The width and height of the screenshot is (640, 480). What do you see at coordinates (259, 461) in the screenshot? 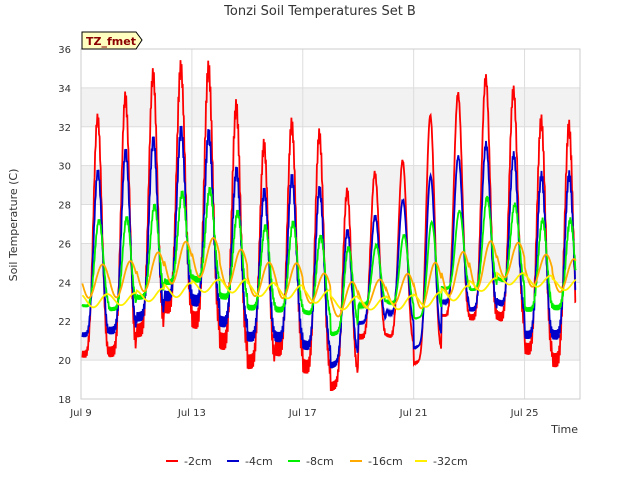
I see `legend-label: -4cm` at bounding box center [259, 461].